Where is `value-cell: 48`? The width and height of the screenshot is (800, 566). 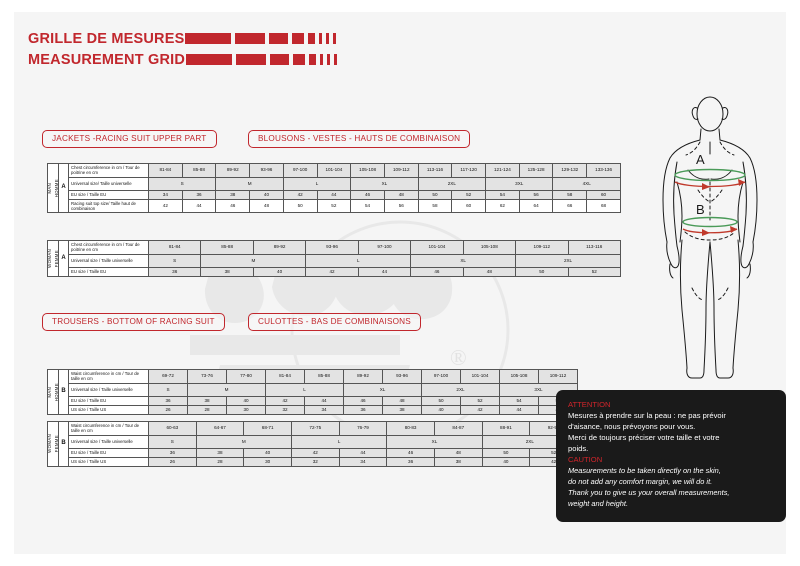 value-cell: 48 is located at coordinates (458, 452).